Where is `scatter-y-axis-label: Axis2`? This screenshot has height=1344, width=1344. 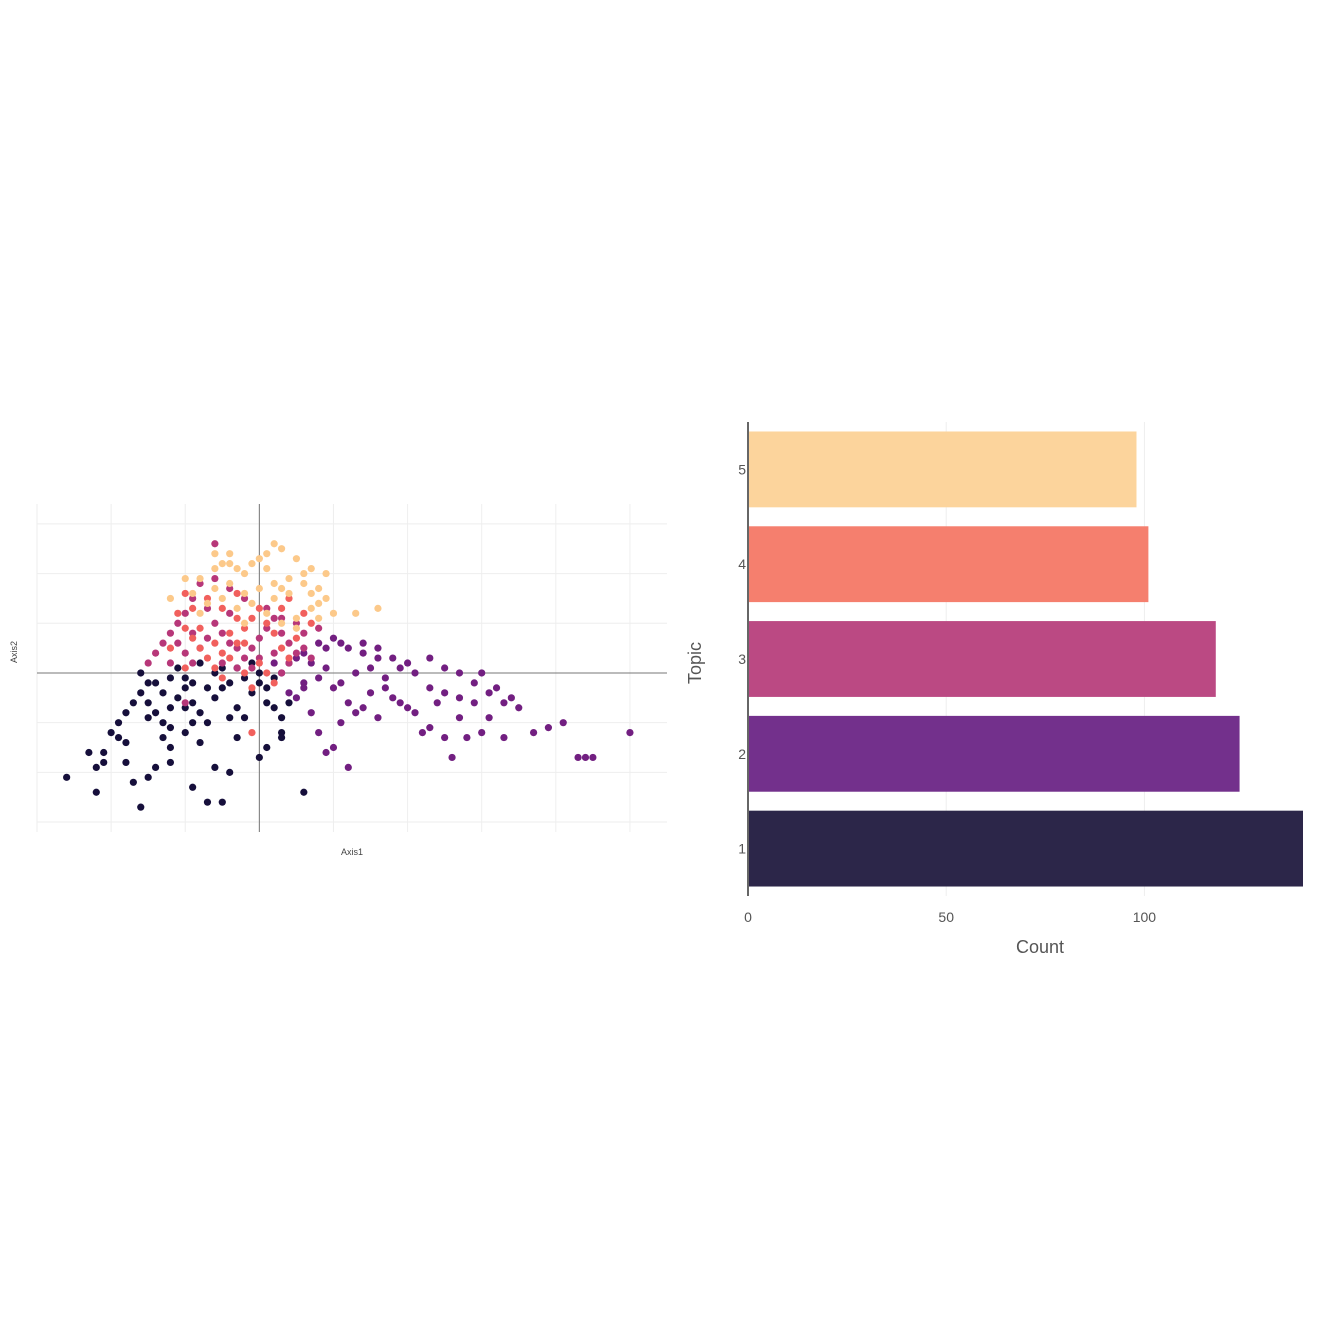 scatter-y-axis-label: Axis2 is located at coordinates (14, 652).